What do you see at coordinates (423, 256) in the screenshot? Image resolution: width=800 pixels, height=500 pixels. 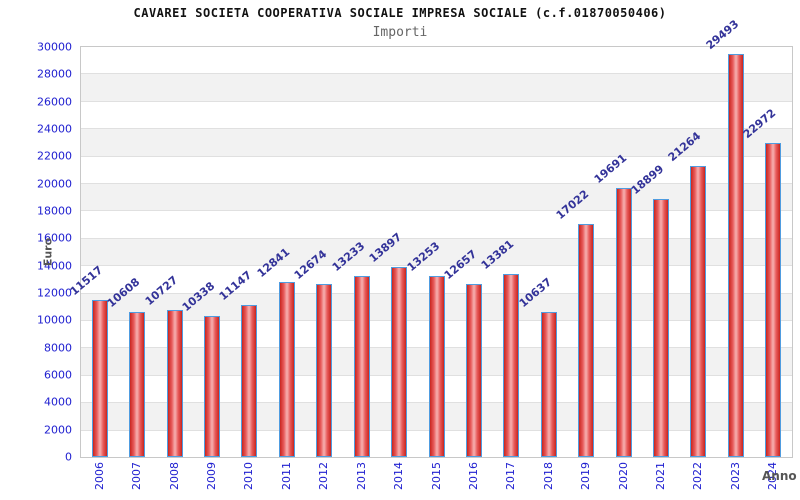 I see `bar-value-label: 13253` at bounding box center [423, 256].